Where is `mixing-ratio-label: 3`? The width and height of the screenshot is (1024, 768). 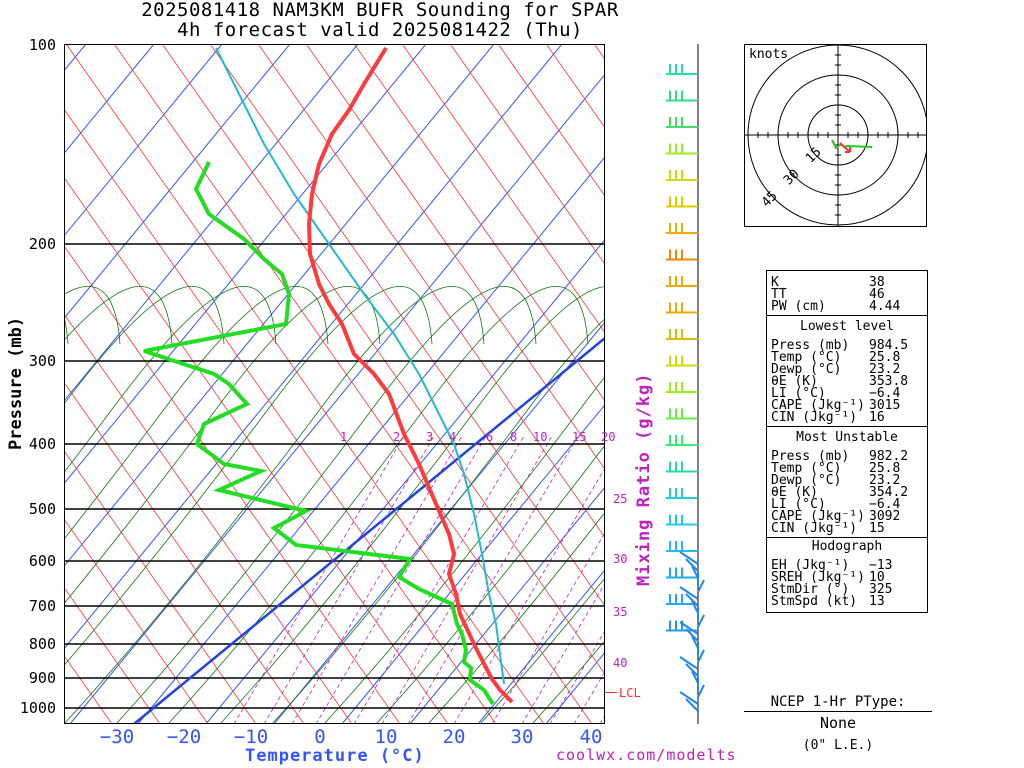 mixing-ratio-label: 3 is located at coordinates (430, 437).